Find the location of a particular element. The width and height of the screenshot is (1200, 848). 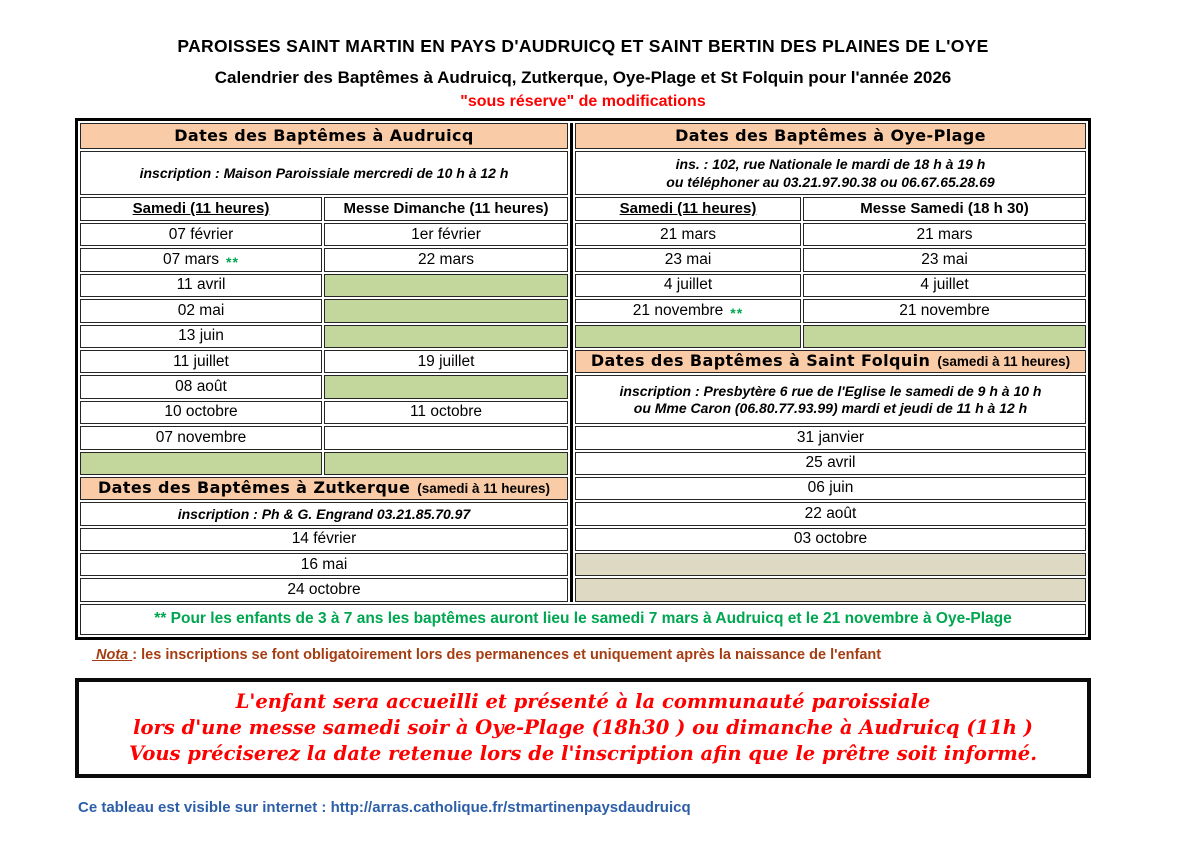

date-cell: 22 mars is located at coordinates (446, 260).